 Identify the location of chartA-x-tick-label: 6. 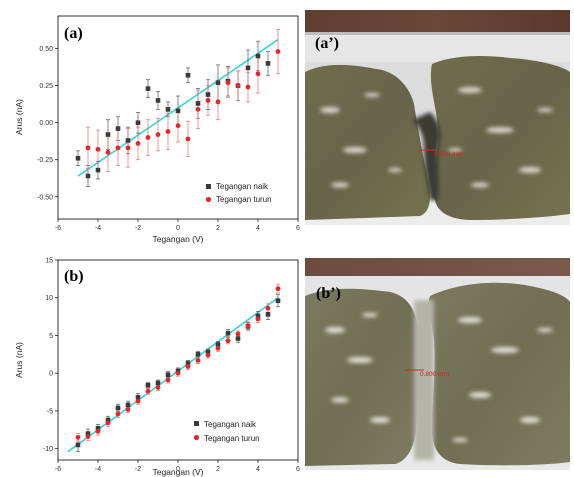
(298, 228).